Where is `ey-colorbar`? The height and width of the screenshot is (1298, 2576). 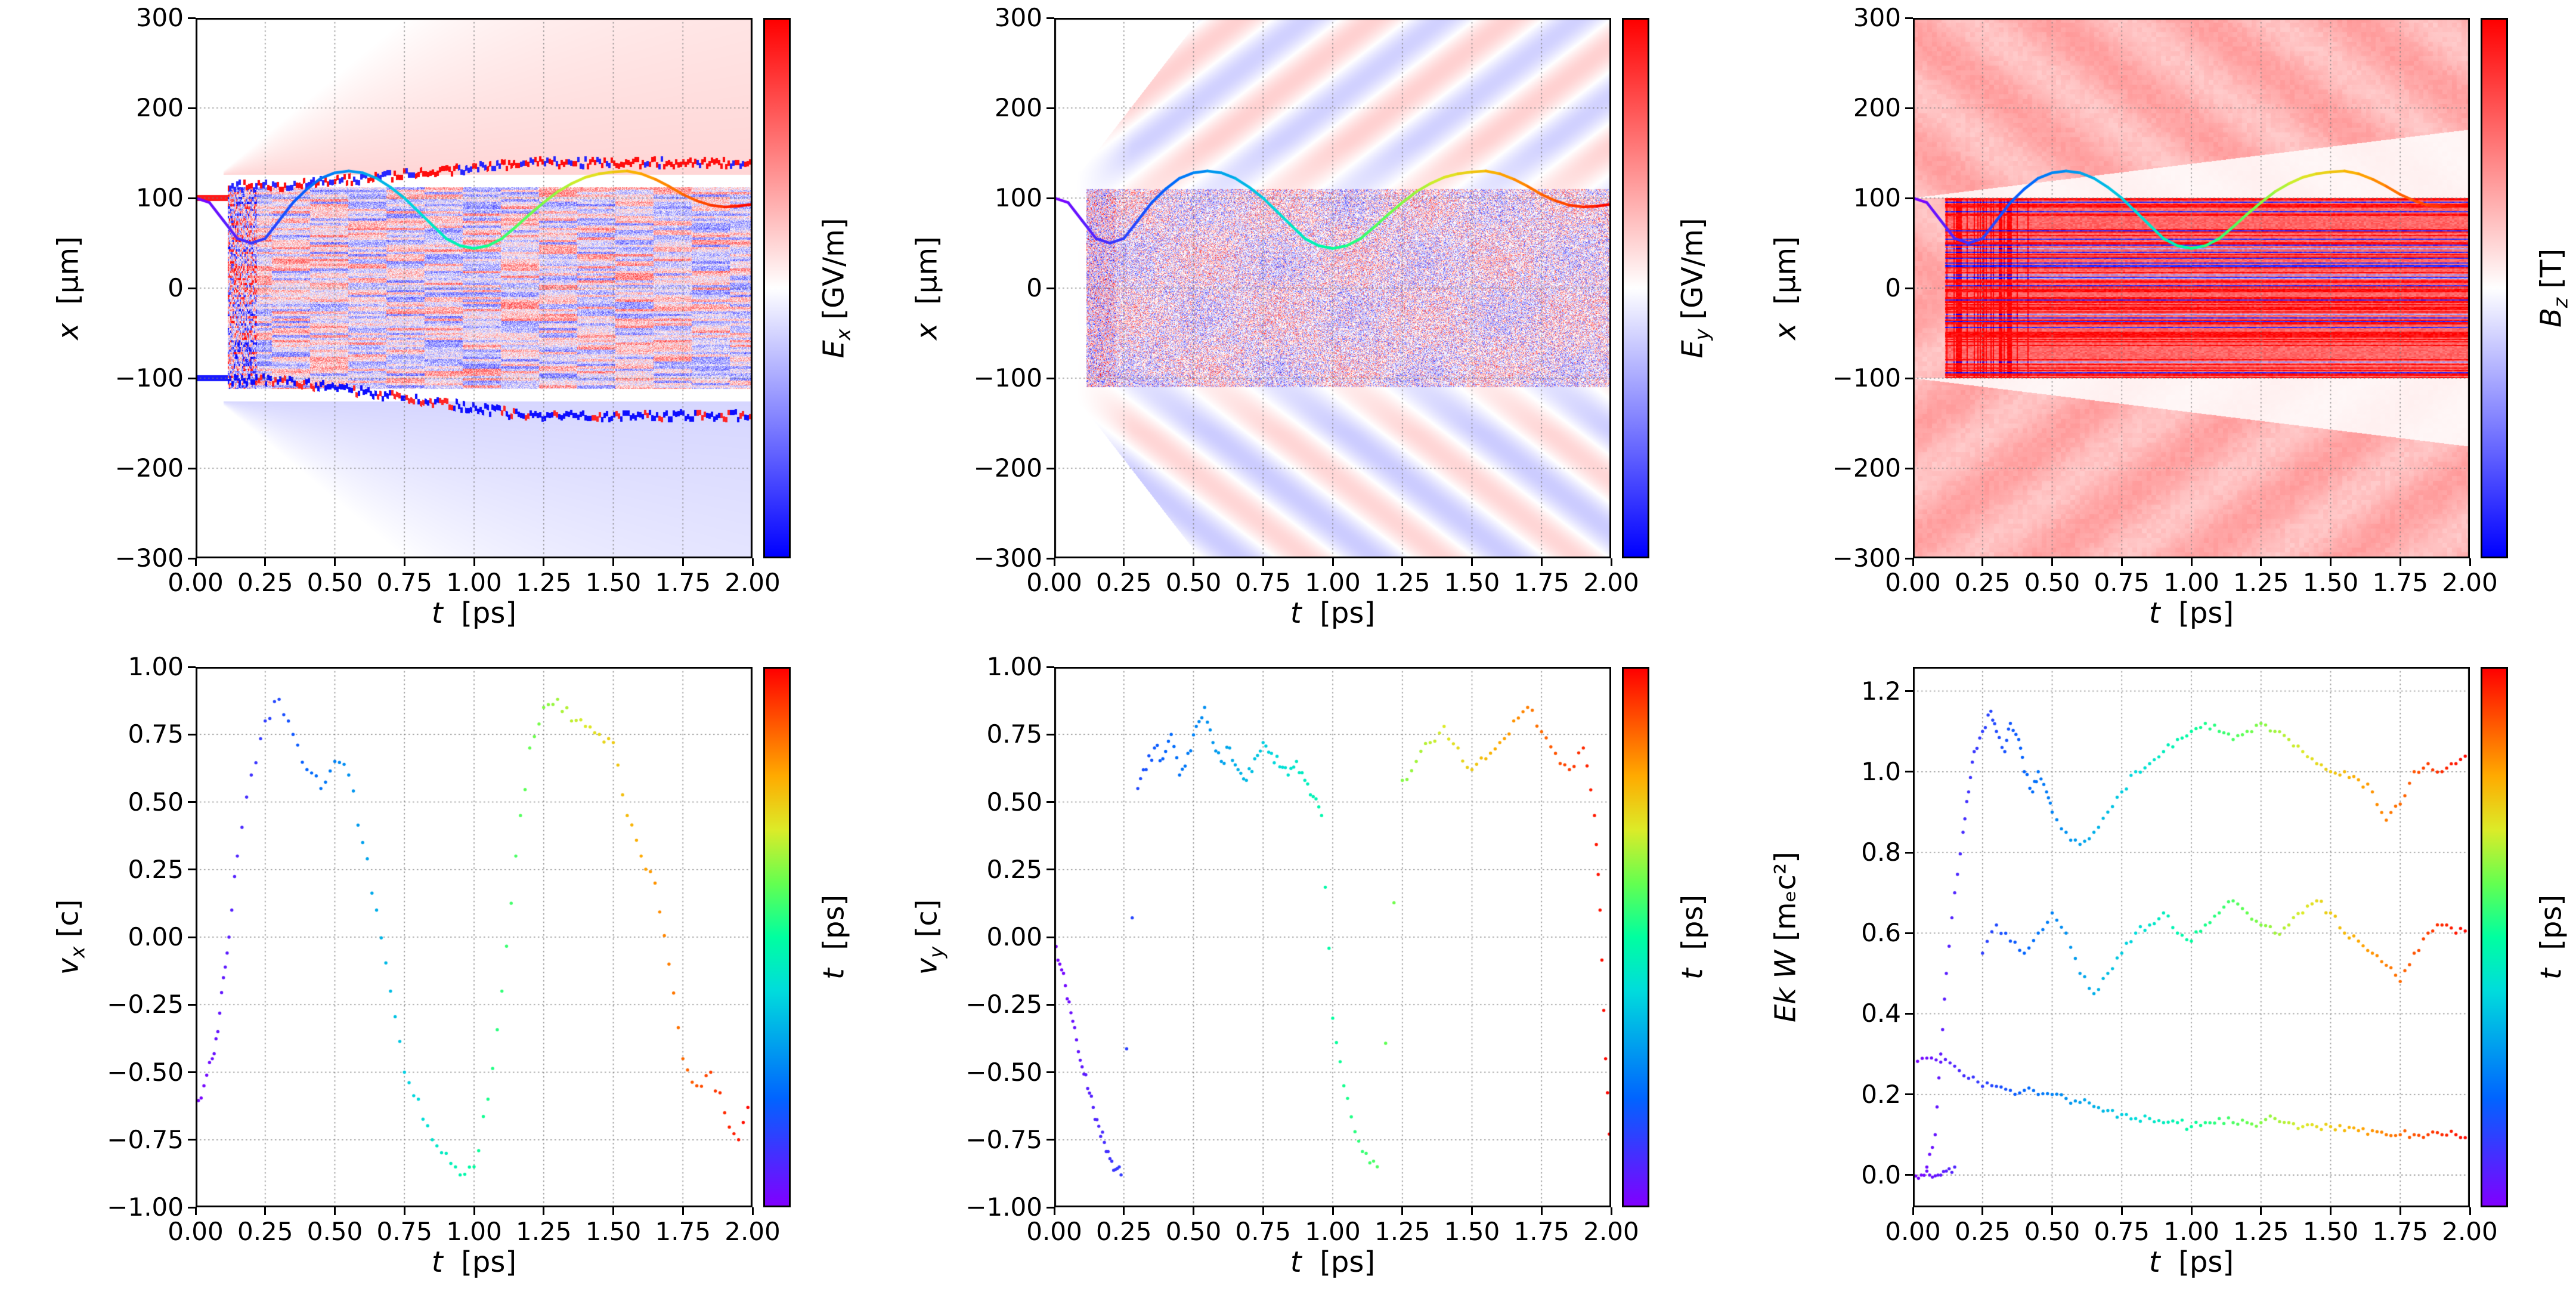
ey-colorbar is located at coordinates (1636, 288).